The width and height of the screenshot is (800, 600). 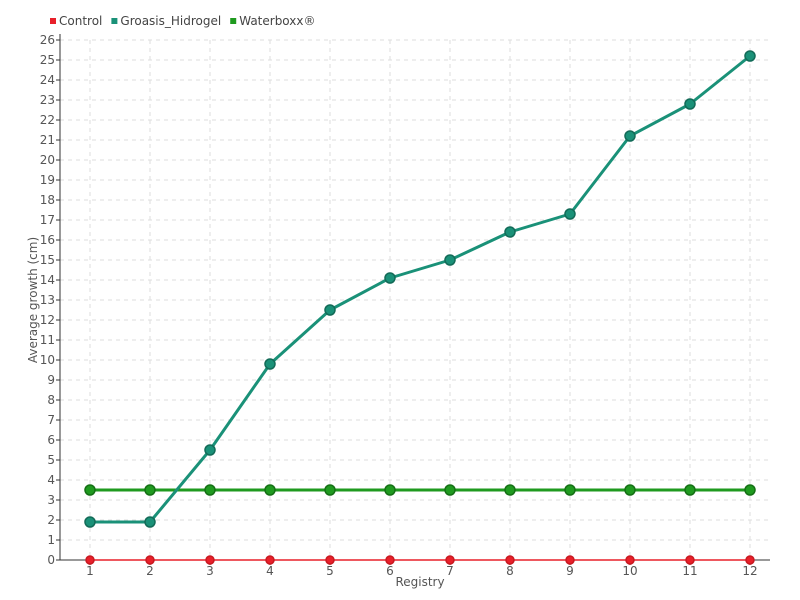 I want to click on y-tick-label: 13, so click(x=47, y=300).